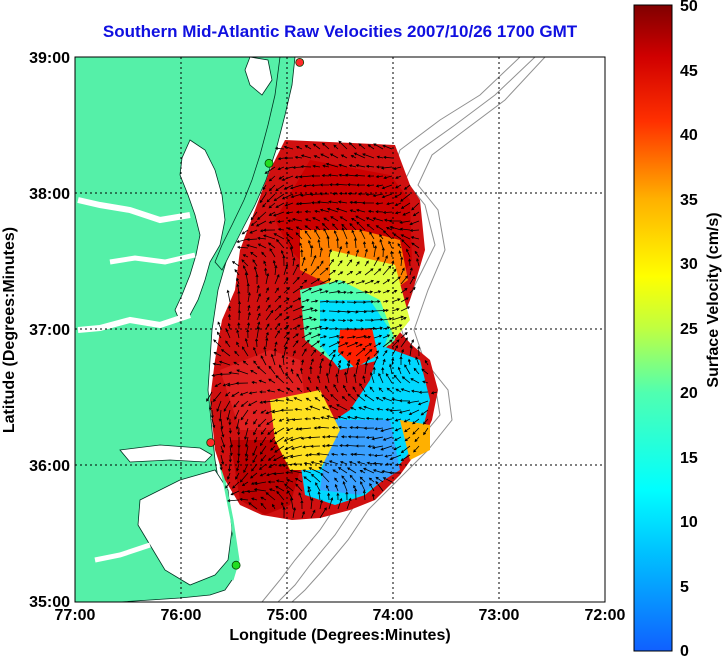  I want to click on delaware-bay, so click(258, 76).